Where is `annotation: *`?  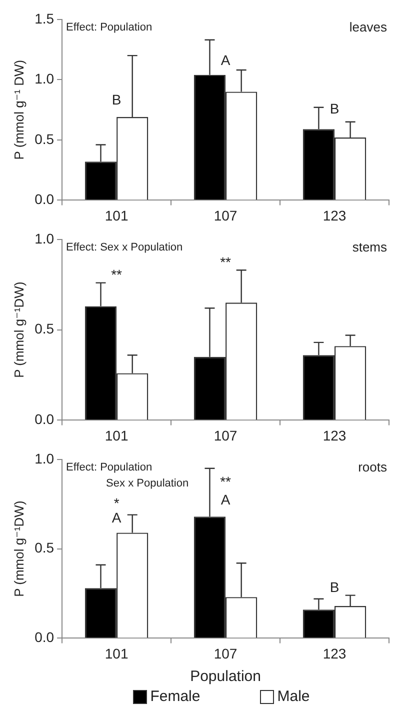
annotation: * is located at coordinates (117, 502).